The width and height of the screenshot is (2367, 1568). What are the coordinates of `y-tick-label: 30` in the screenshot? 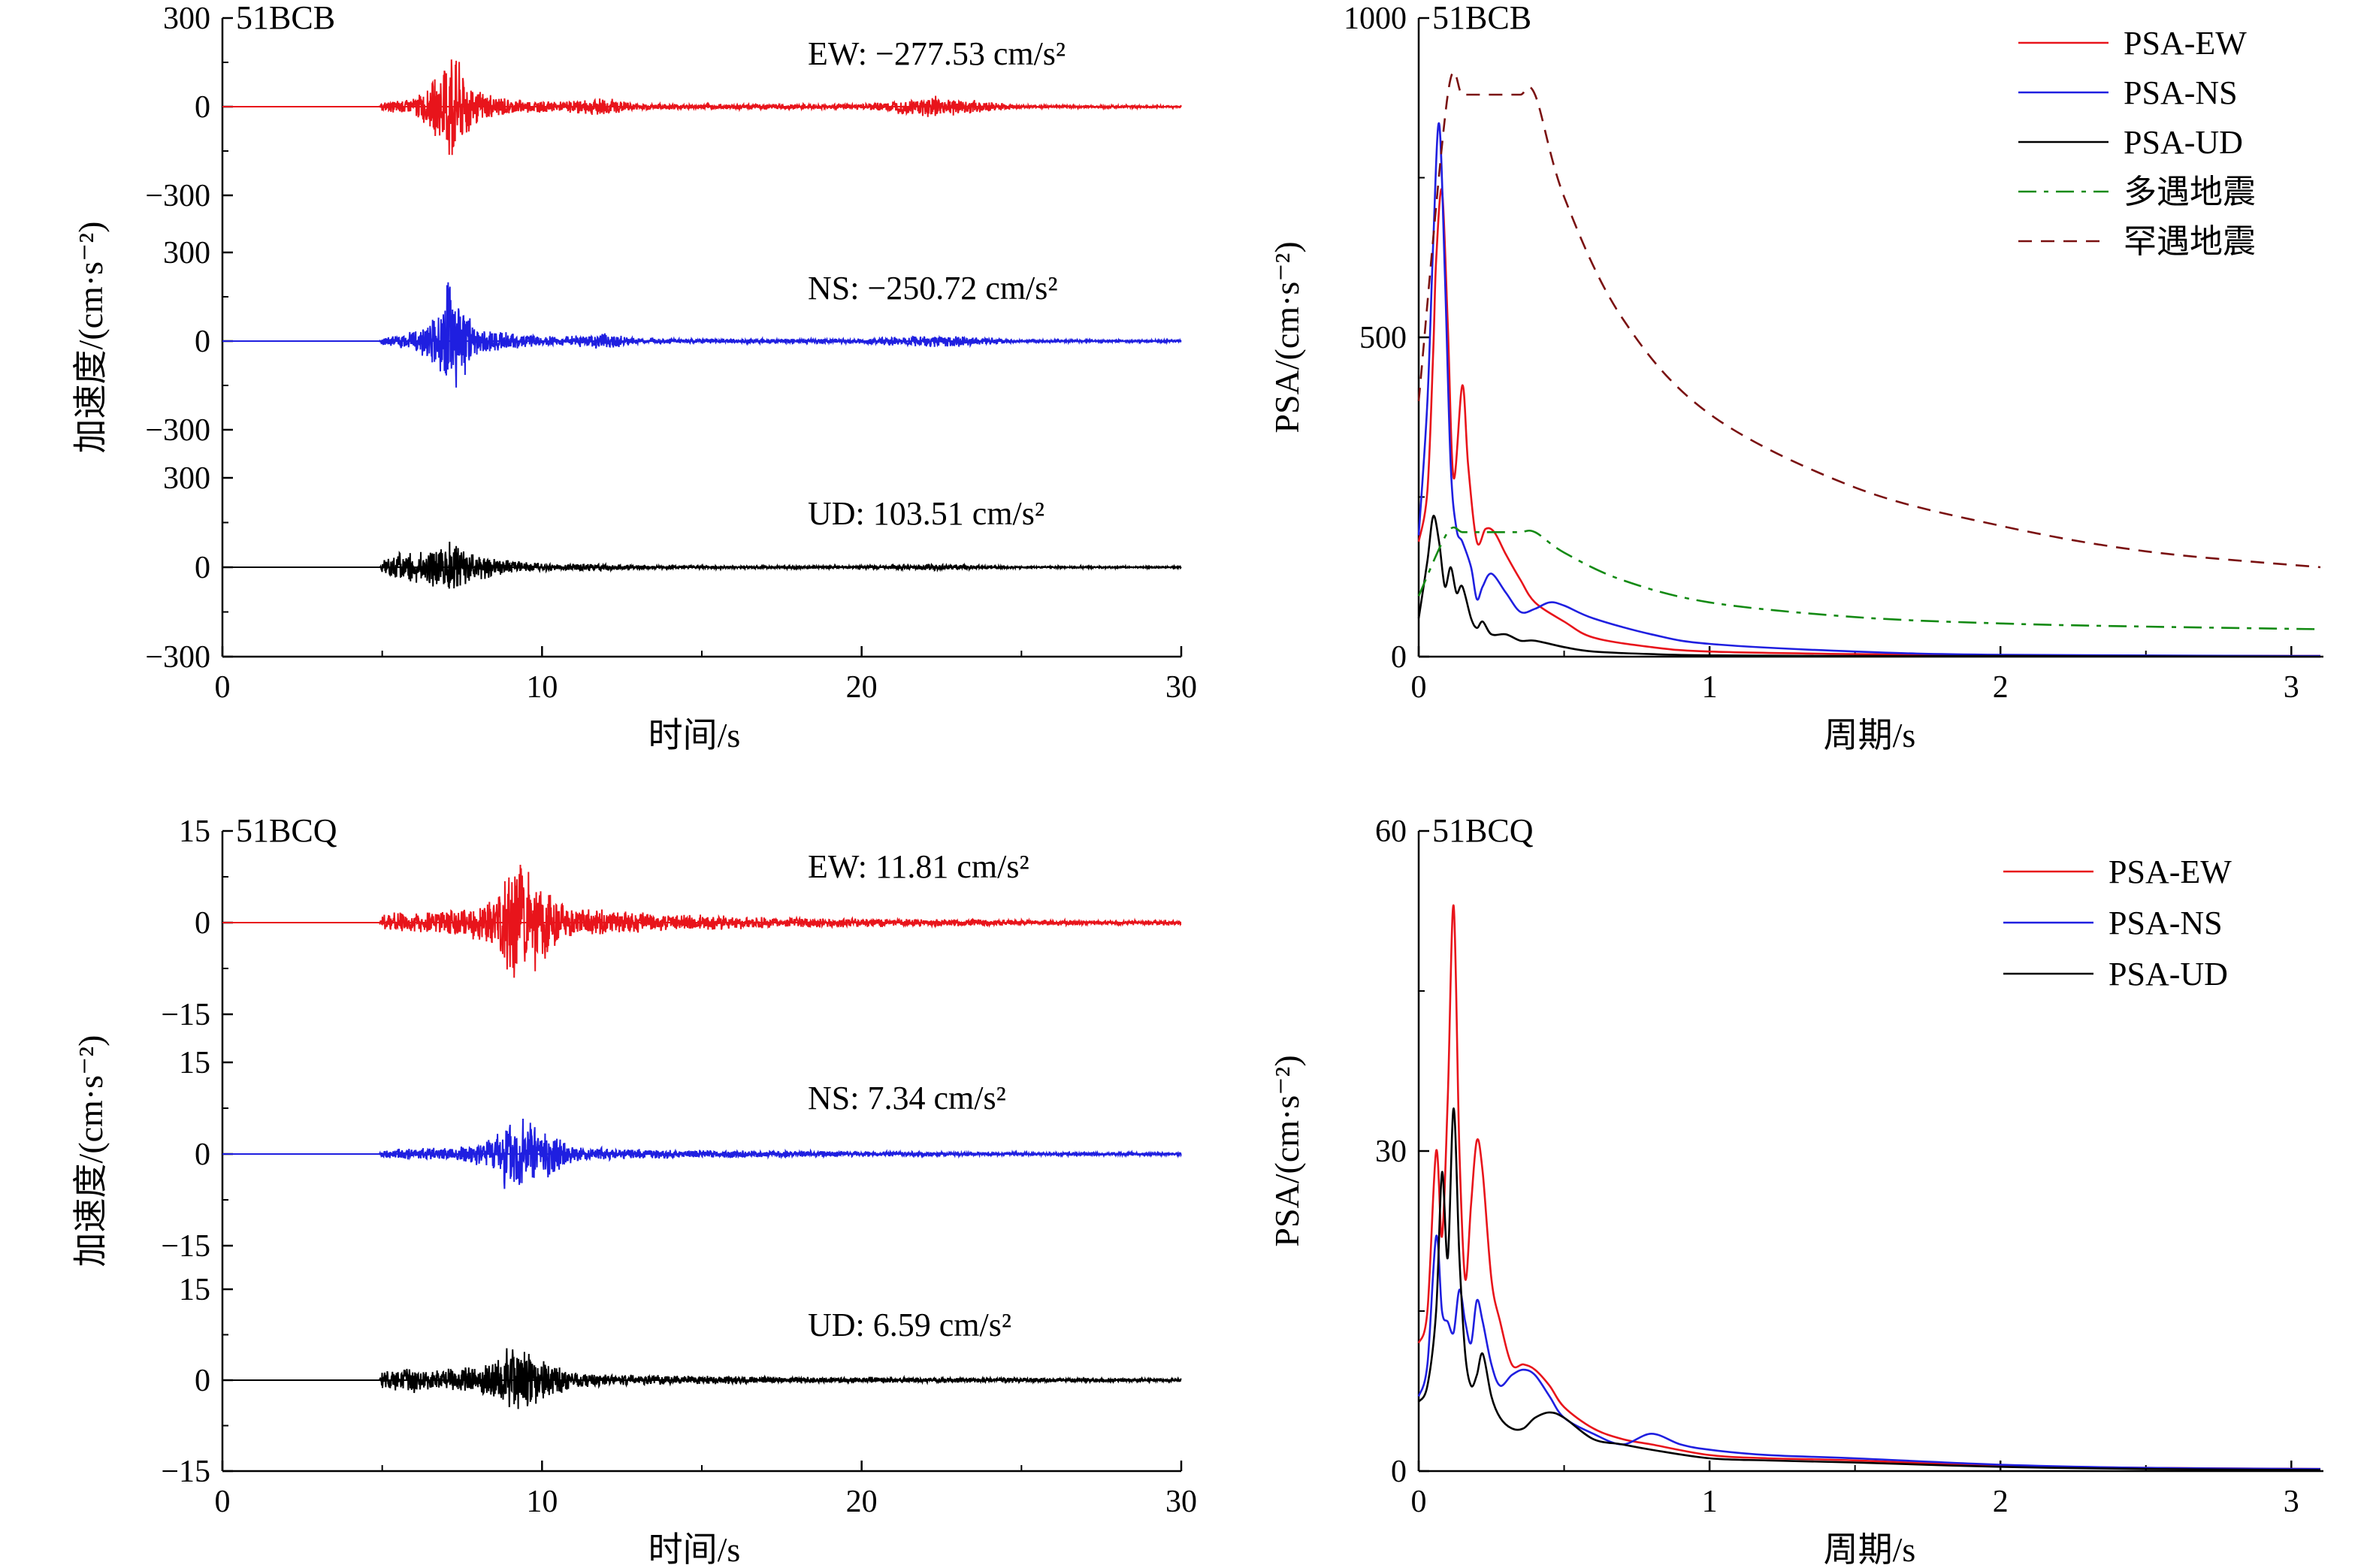 It's located at (1391, 1151).